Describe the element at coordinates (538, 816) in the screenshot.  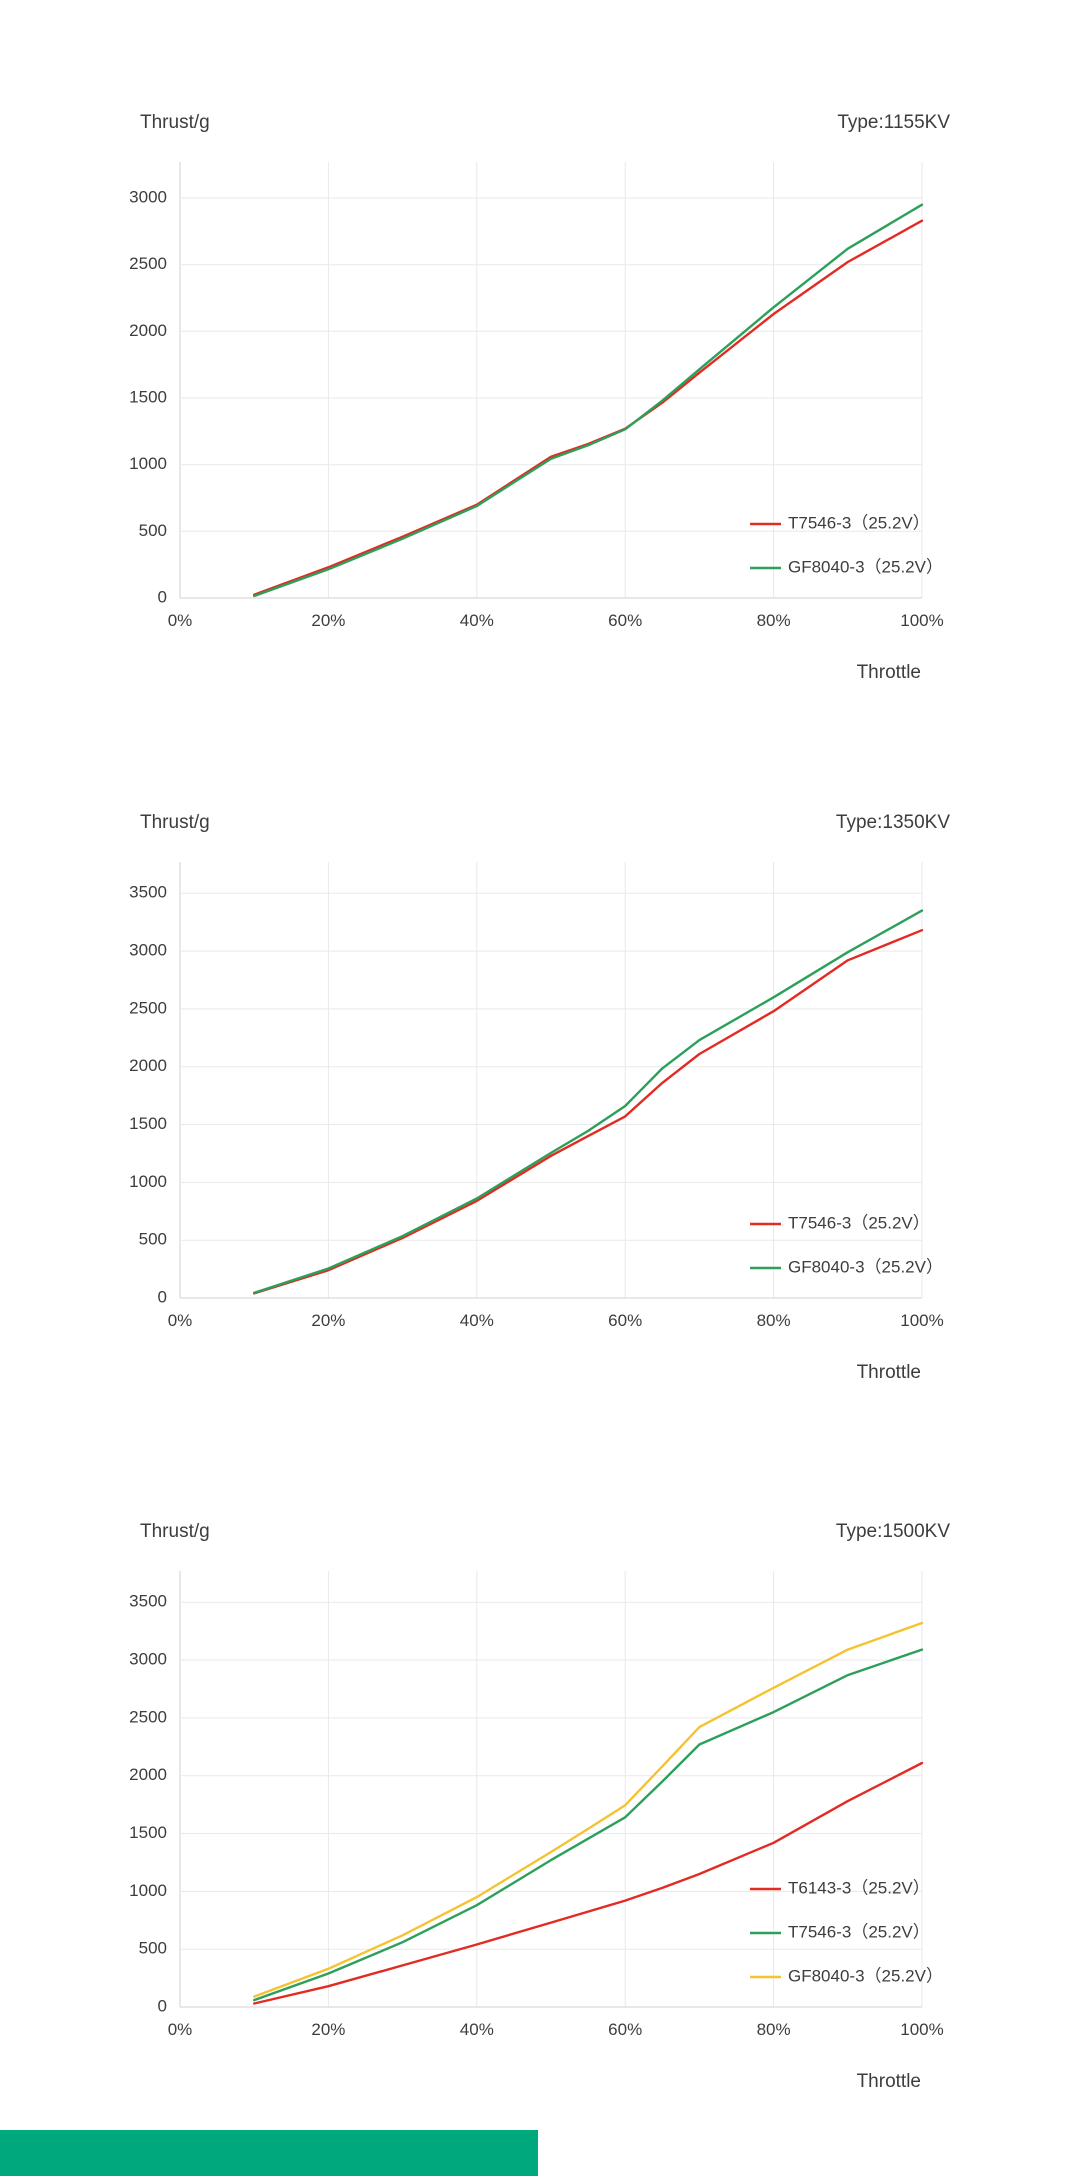
I see `chart-header: Thrust/g Type:1350KV` at that location.